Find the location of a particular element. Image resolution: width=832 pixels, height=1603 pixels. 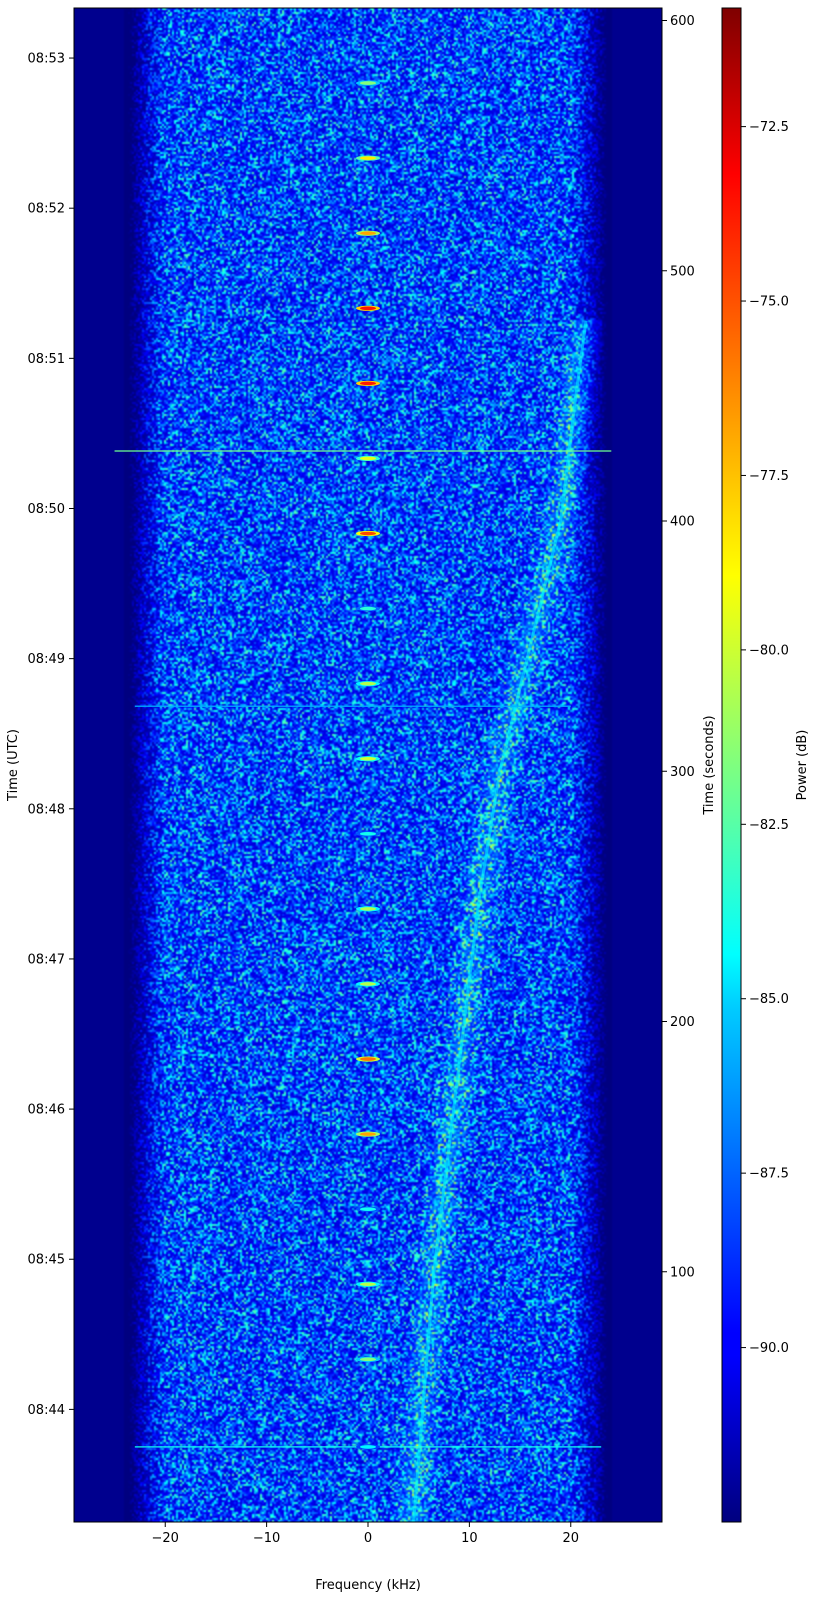

left-tick-label: 08:51 is located at coordinates (46, 359).